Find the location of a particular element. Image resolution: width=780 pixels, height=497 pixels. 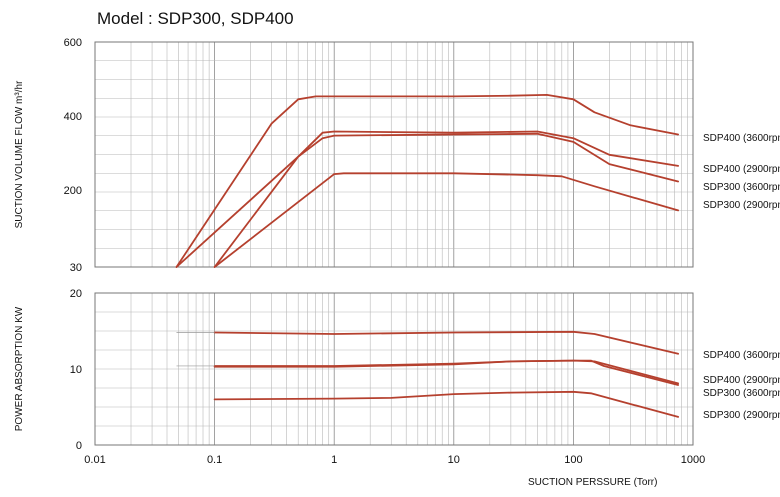

flow-y-tick-label: 400 is located at coordinates (73, 117).